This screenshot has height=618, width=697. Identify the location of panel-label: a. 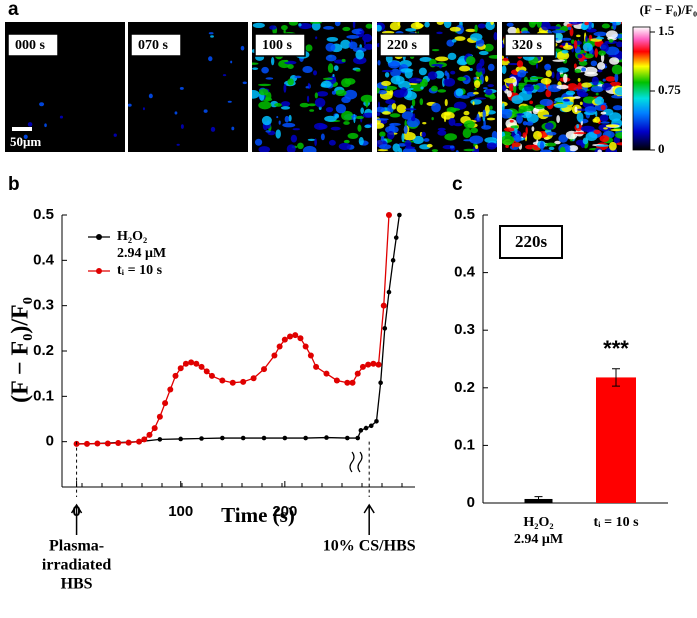
(13, 10).